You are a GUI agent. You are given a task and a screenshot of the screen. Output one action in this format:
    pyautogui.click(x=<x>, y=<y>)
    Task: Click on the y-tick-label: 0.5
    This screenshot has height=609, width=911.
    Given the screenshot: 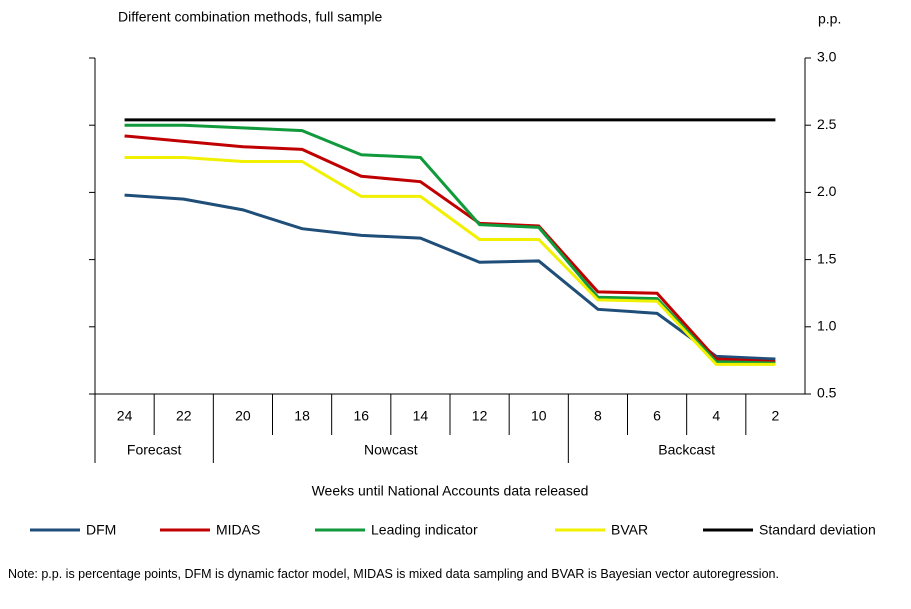 What is the action you would take?
    pyautogui.click(x=827, y=393)
    